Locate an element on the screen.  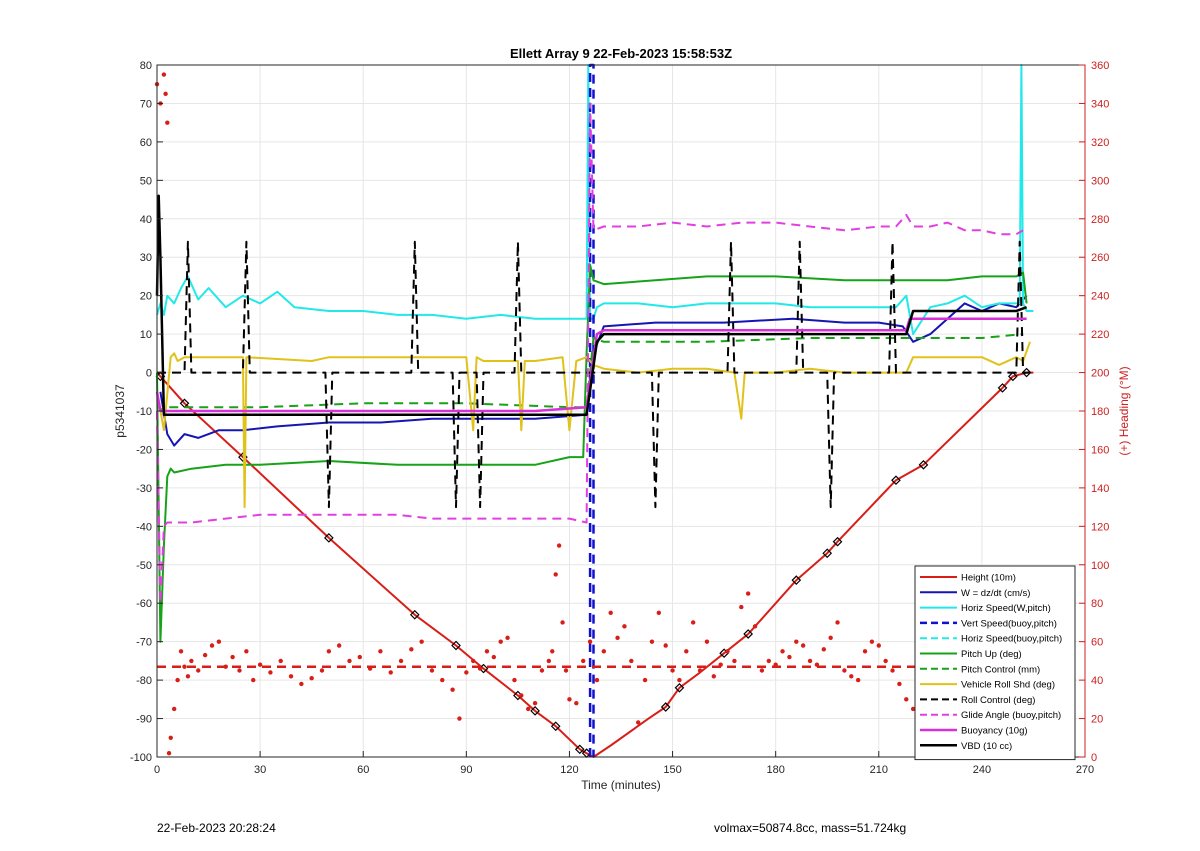
y-tick-label: 60 is located at coordinates (146, 143).